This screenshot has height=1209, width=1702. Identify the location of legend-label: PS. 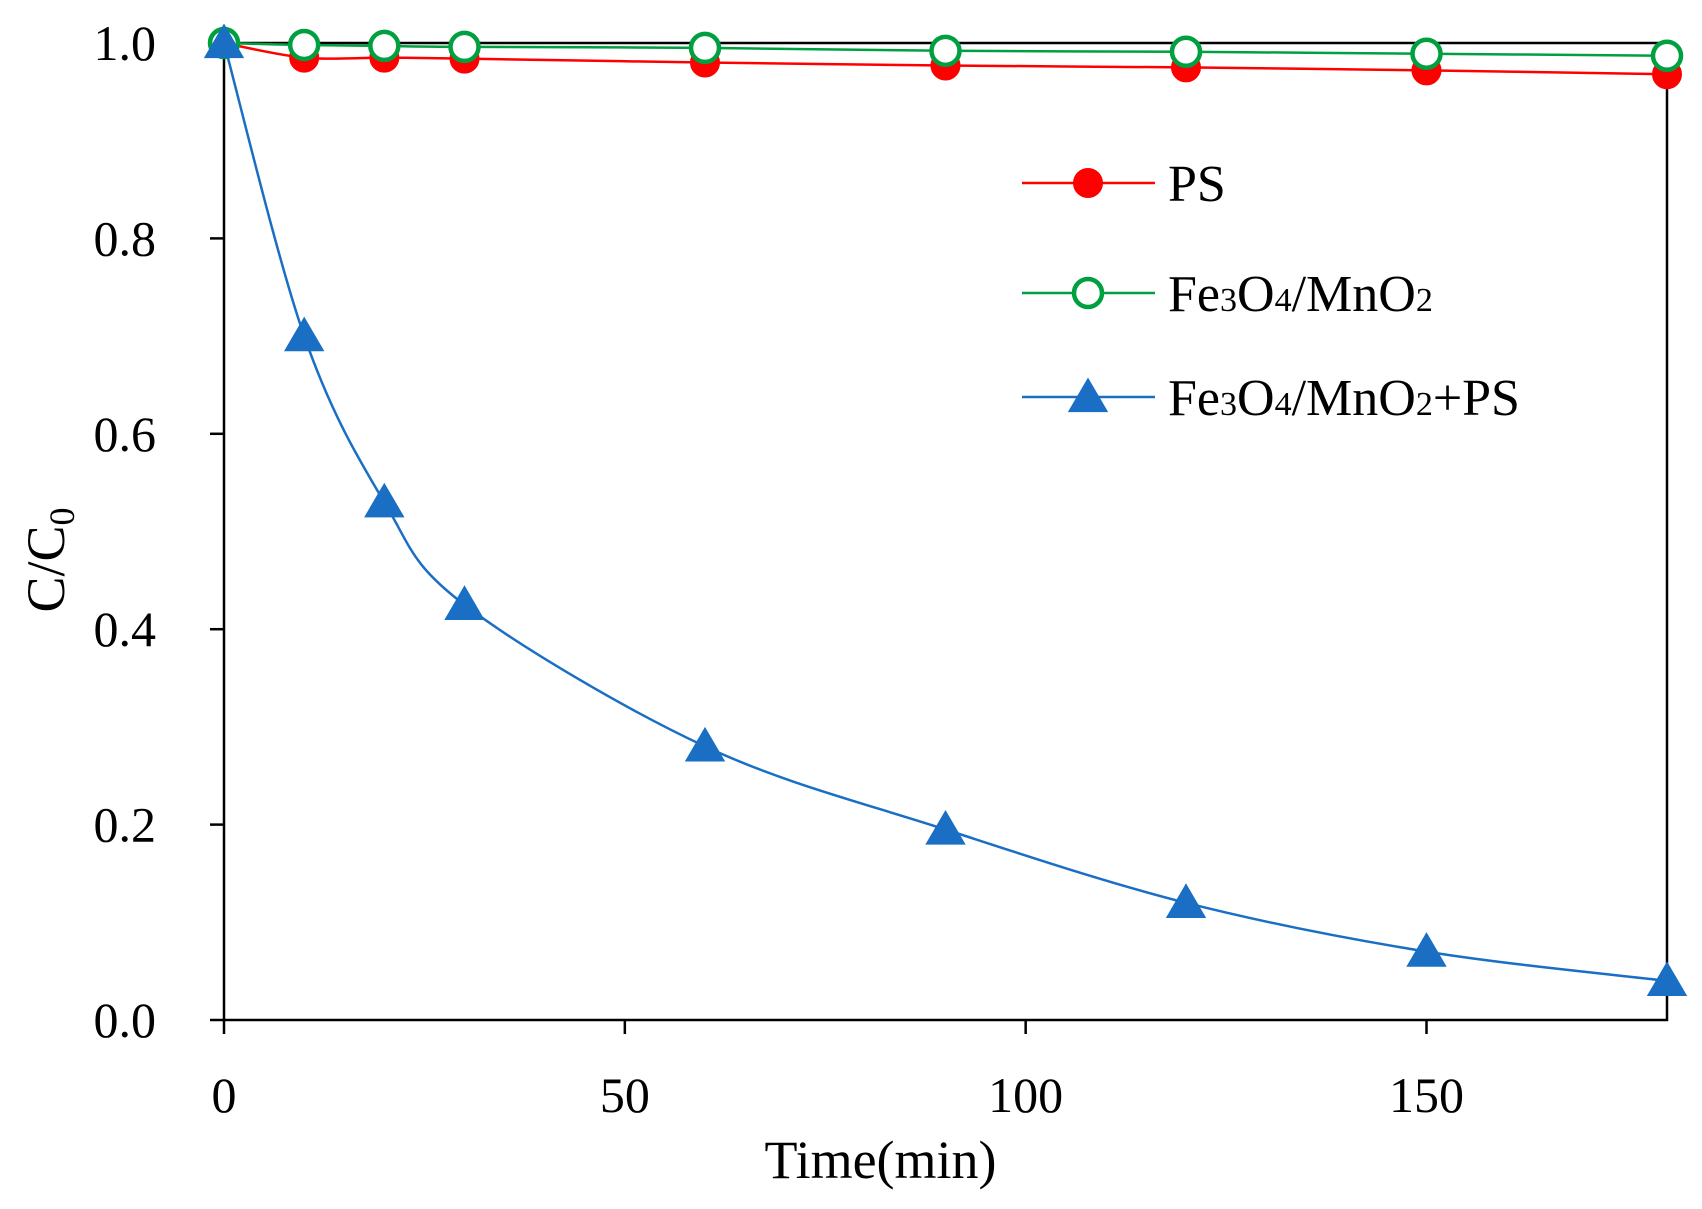
(1197, 184).